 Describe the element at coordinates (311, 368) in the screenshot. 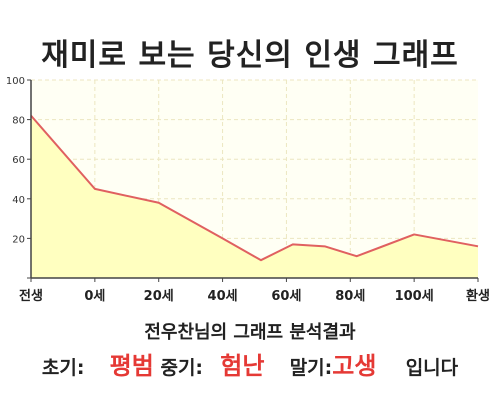

I see `late-label: 말기:` at that location.